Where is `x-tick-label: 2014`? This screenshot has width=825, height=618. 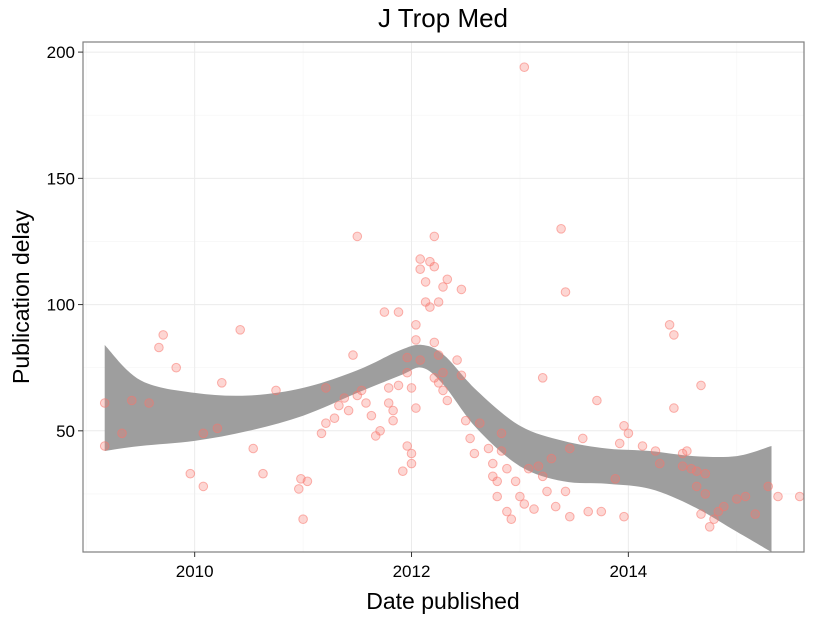
x-tick-label: 2014 is located at coordinates (628, 571).